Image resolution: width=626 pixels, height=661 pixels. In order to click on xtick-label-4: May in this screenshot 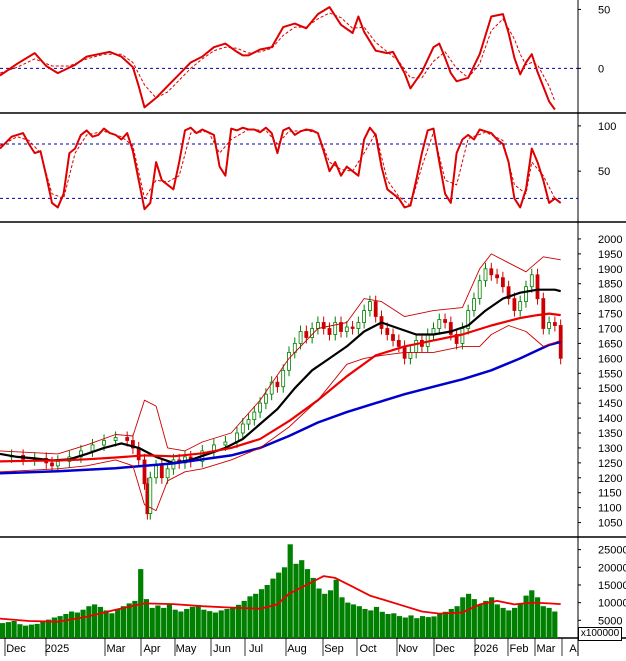, I will do `click(186, 649)`.